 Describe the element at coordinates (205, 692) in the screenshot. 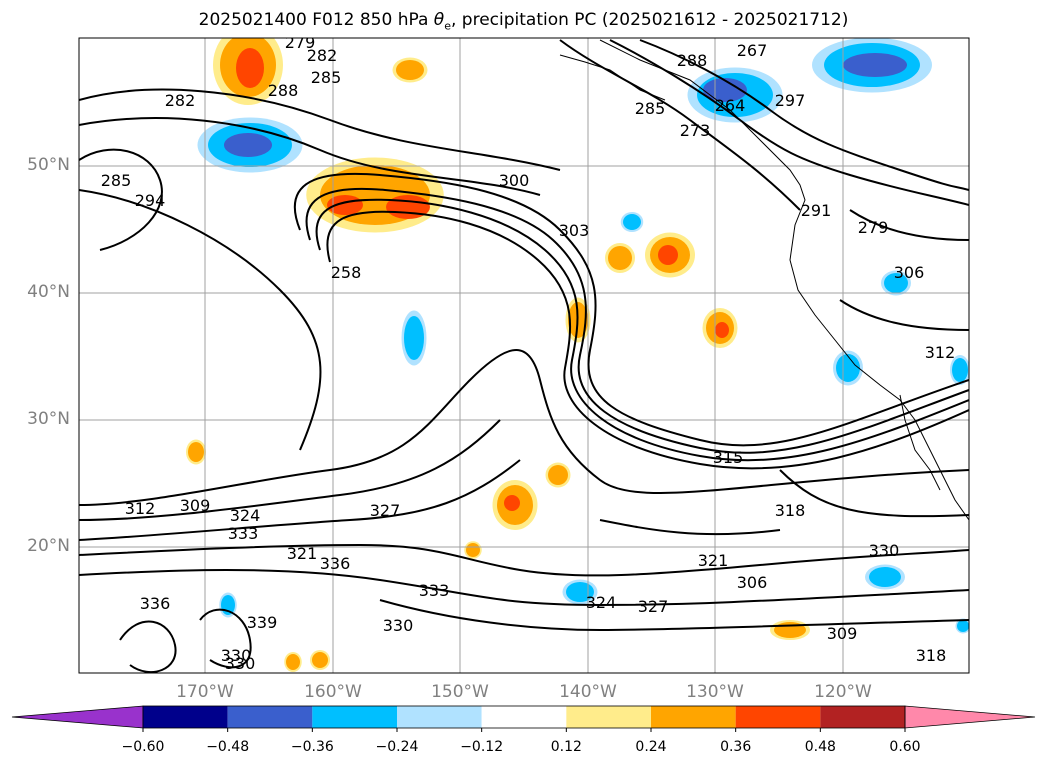

I see `lon-label: 170°W` at that location.